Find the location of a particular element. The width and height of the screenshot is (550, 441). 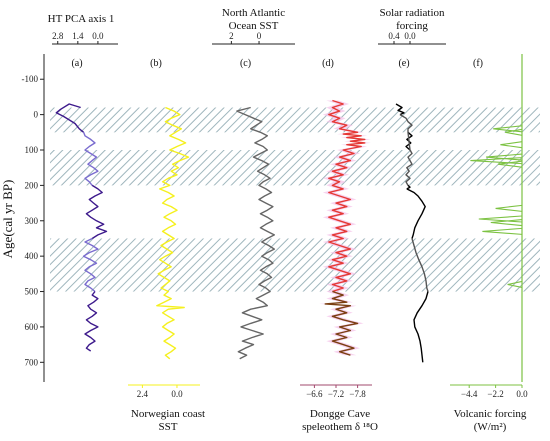

panel-title: HT PCA axis 1 is located at coordinates (81, 19).